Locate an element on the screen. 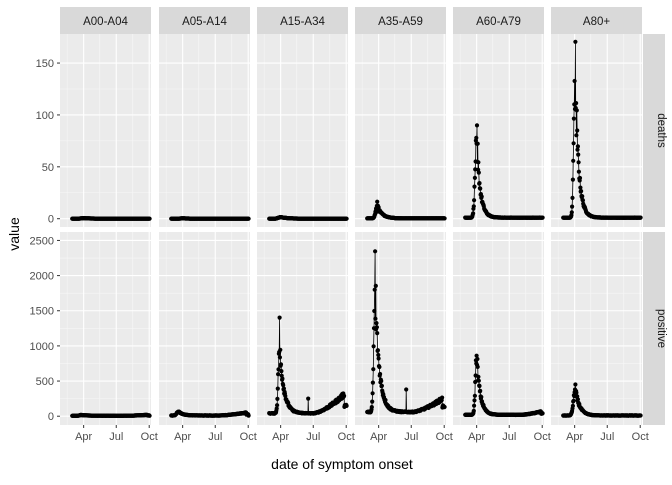 The height and width of the screenshot is (485, 672). y-tick-label: 150 is located at coordinates (45, 64).